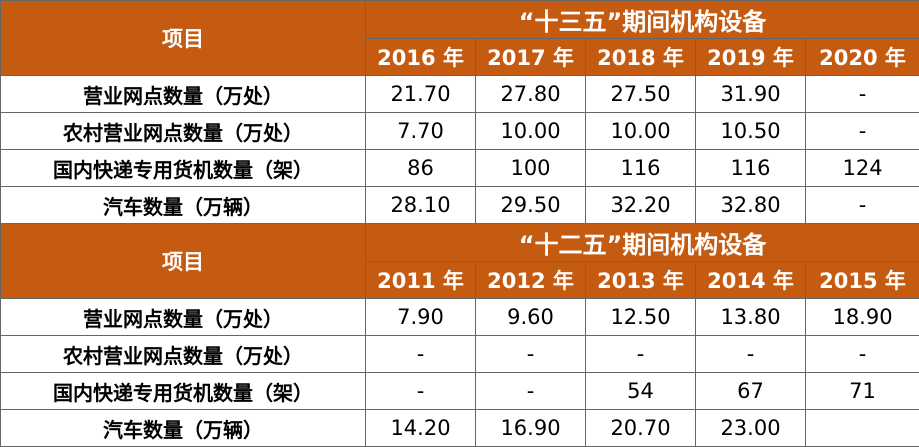 The image size is (919, 447). Describe the element at coordinates (531, 57) in the screenshot. I see `year-header: 2017 年` at that location.